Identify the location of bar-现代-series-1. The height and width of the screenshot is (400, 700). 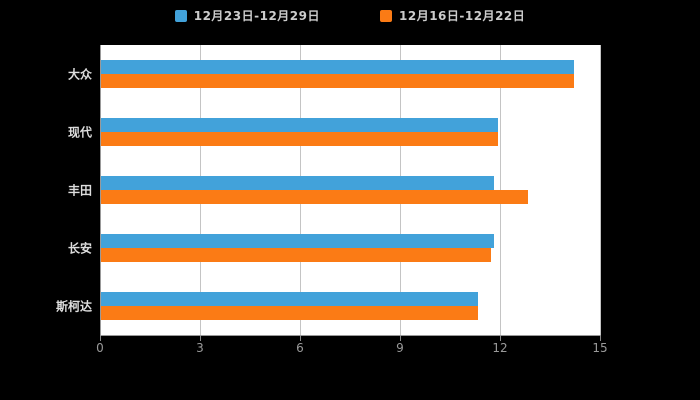
(299, 139).